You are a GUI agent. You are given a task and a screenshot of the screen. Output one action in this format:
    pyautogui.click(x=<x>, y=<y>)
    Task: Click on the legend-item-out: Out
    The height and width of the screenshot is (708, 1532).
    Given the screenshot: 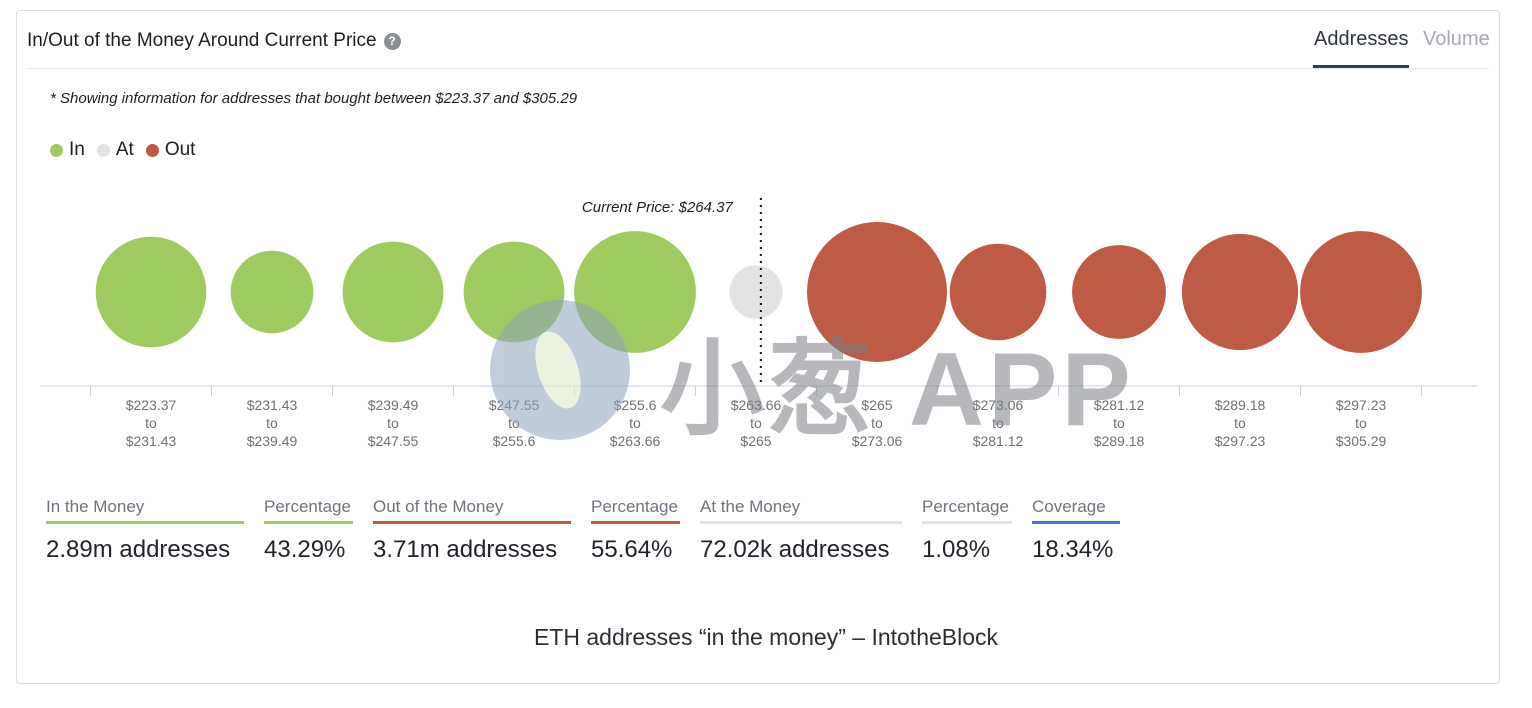 What is the action you would take?
    pyautogui.click(x=170, y=150)
    